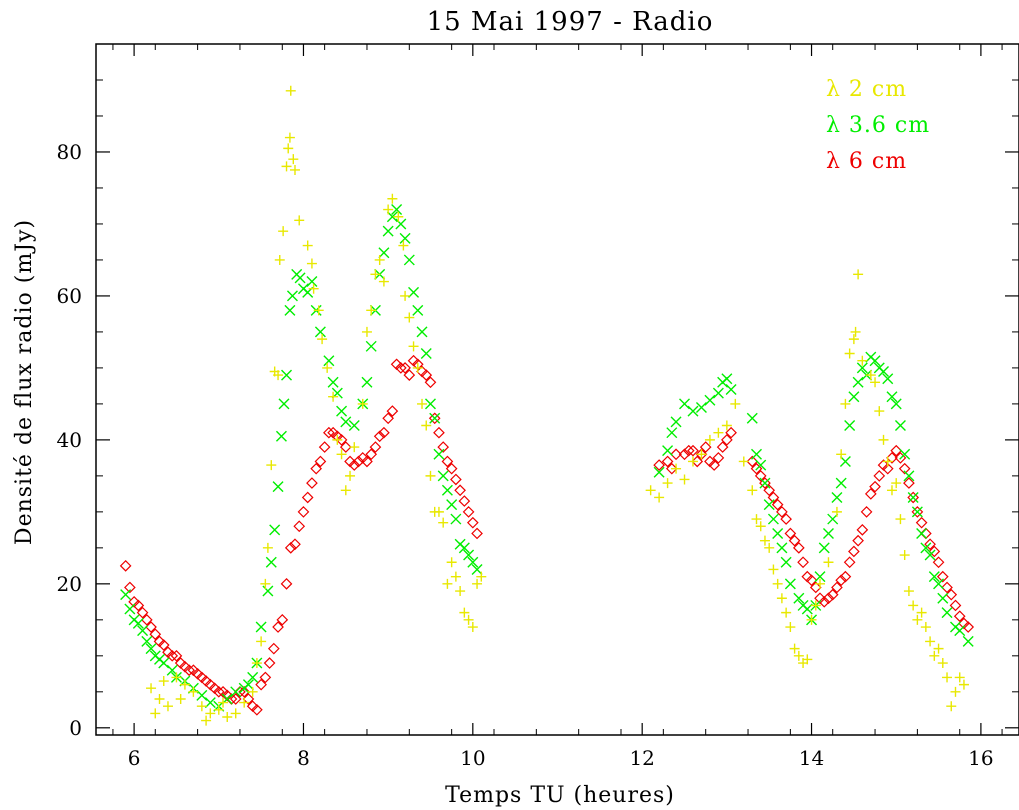  What do you see at coordinates (303, 758) in the screenshot?
I see `x-tick-label: 8` at bounding box center [303, 758].